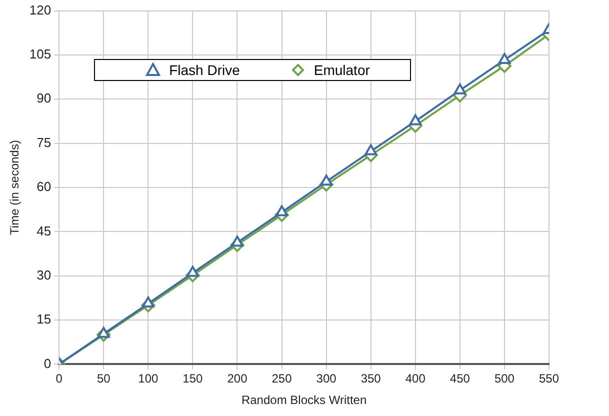 This screenshot has width=609, height=416. What do you see at coordinates (15, 187) in the screenshot?
I see `y-axis-title: Time (in seconds)` at bounding box center [15, 187].